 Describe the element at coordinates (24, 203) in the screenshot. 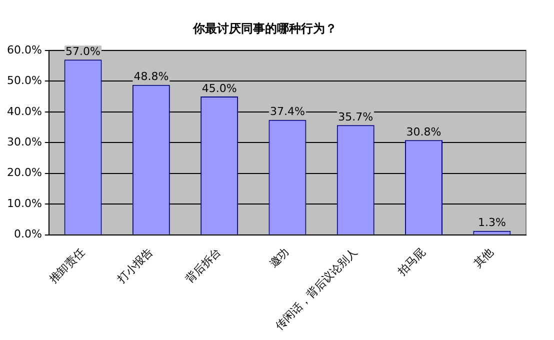

I see `y-tick-label: 10.0%` at that location.